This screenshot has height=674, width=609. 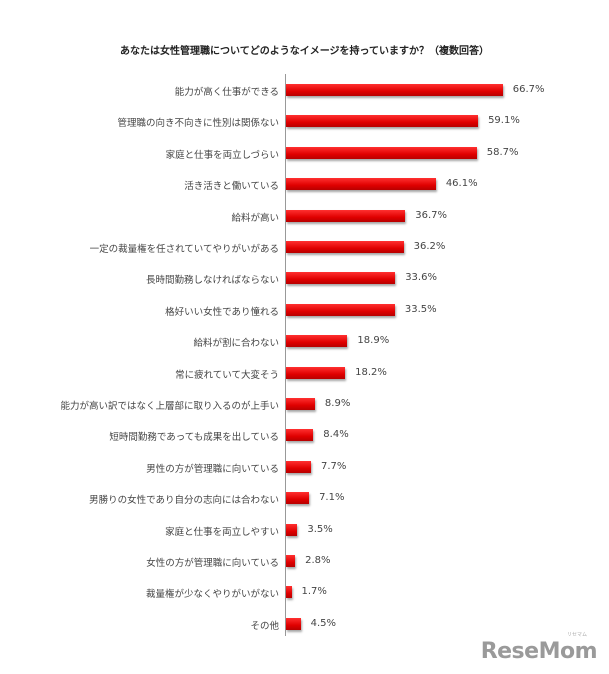 I want to click on category-label: 一定の裁量権を任されていてやりがいがある, so click(x=184, y=249).